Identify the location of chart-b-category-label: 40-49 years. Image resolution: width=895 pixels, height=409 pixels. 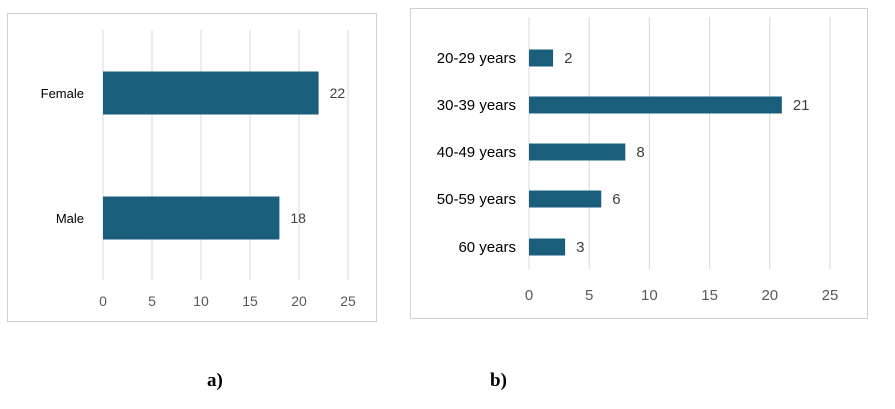
(476, 152).